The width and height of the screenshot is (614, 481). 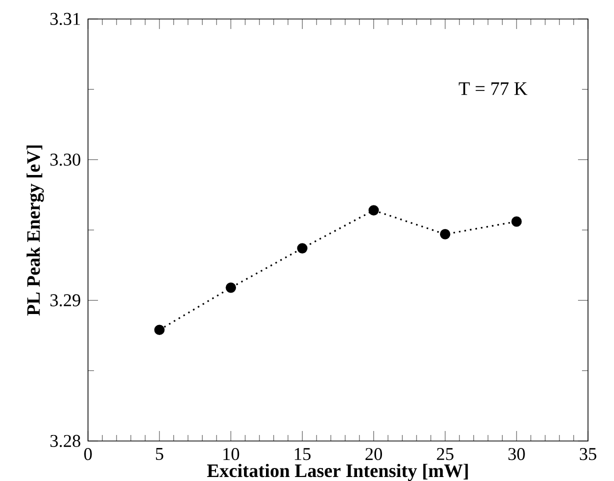 I want to click on y-axis-title: PL Peak Energy [eV], so click(x=35, y=230).